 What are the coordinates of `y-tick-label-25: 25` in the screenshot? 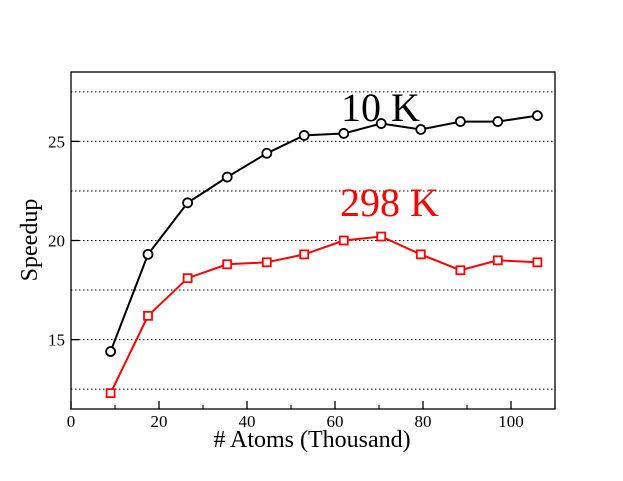 It's located at (56, 141).